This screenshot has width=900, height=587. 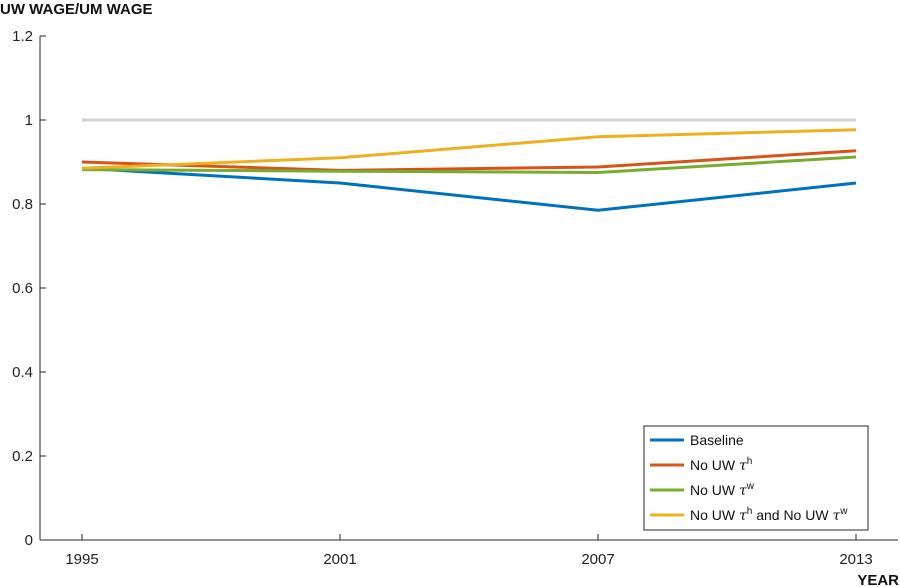 What do you see at coordinates (22, 288) in the screenshot?
I see `y-tick-label: 0.6` at bounding box center [22, 288].